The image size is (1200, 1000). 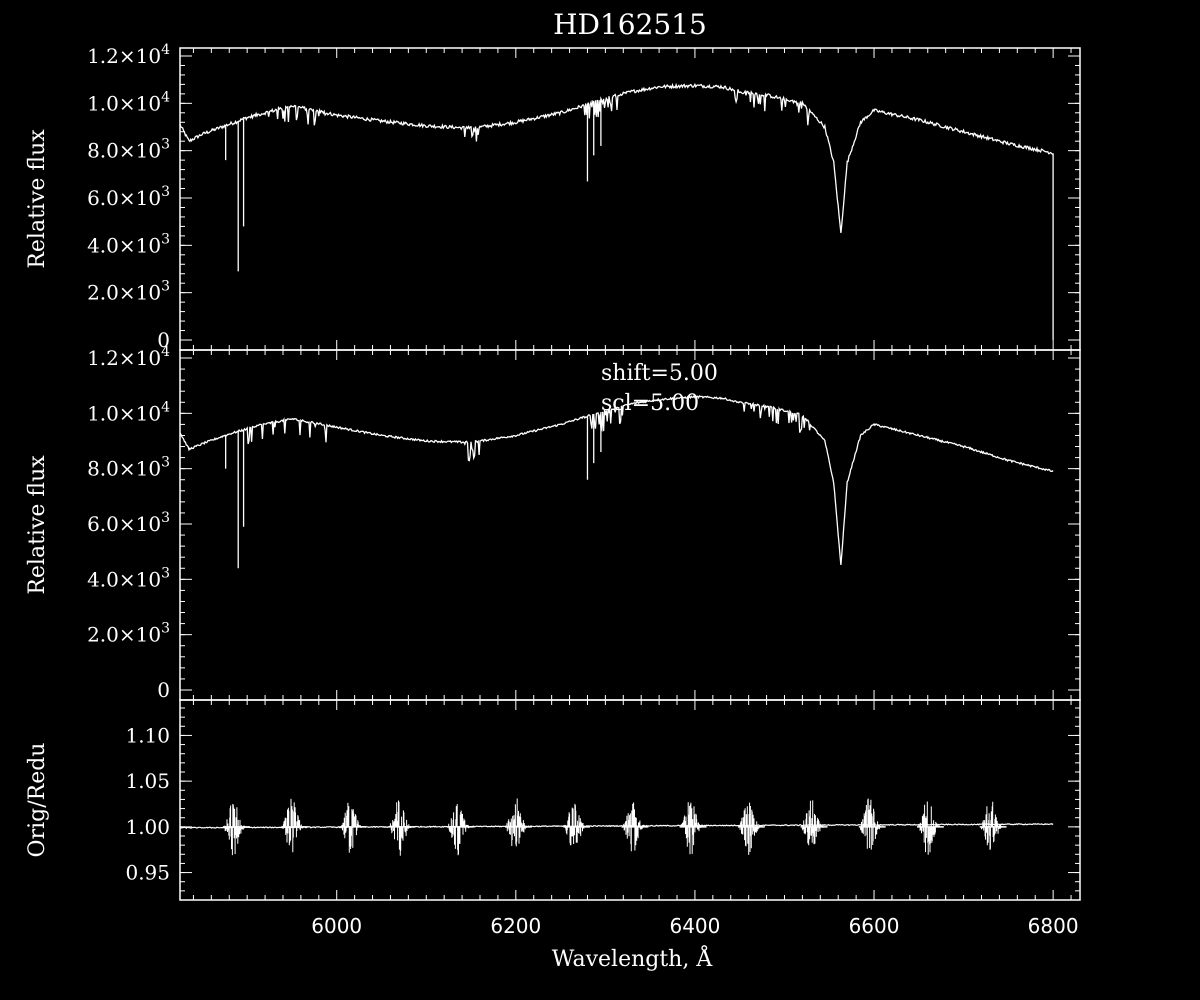 What do you see at coordinates (630, 24) in the screenshot?
I see `chart-title: HD162515` at bounding box center [630, 24].